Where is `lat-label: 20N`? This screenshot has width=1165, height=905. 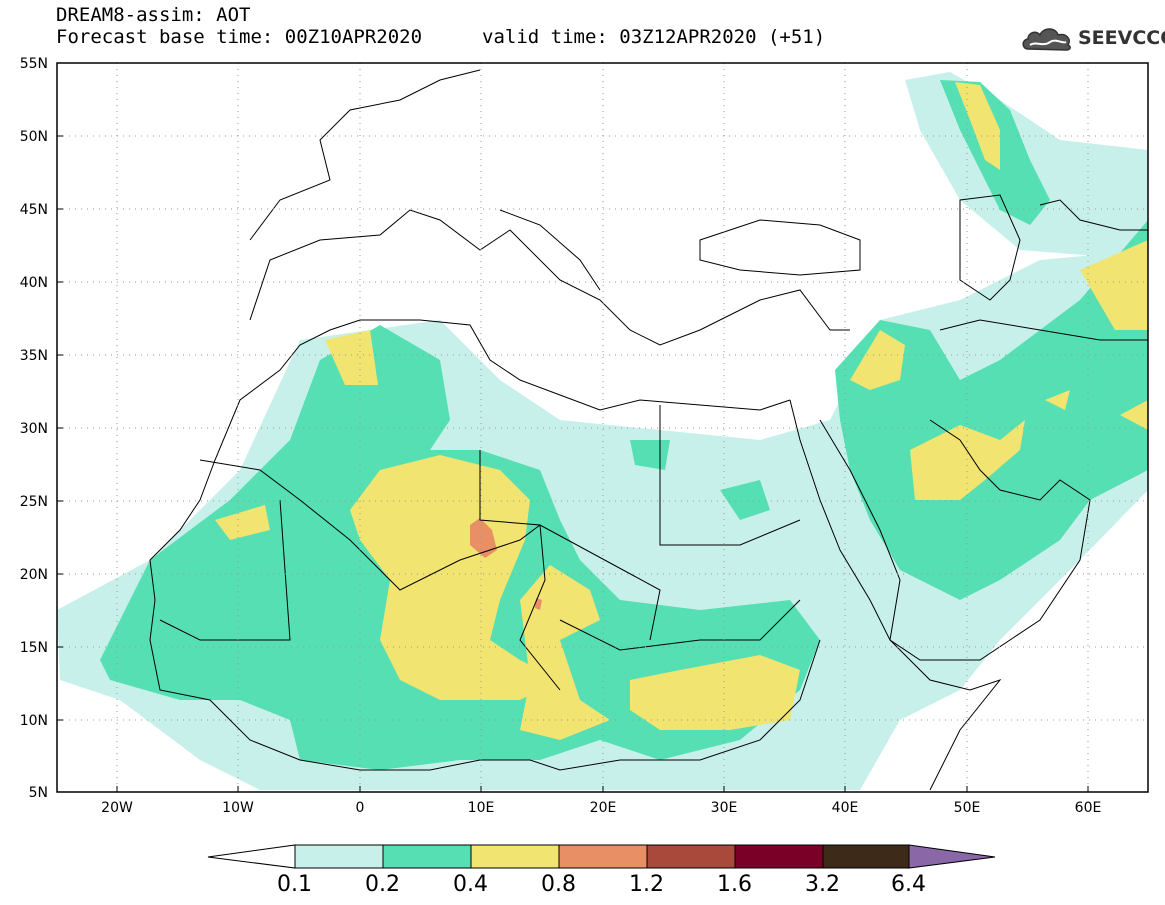
lat-label: 20N is located at coordinates (34, 575).